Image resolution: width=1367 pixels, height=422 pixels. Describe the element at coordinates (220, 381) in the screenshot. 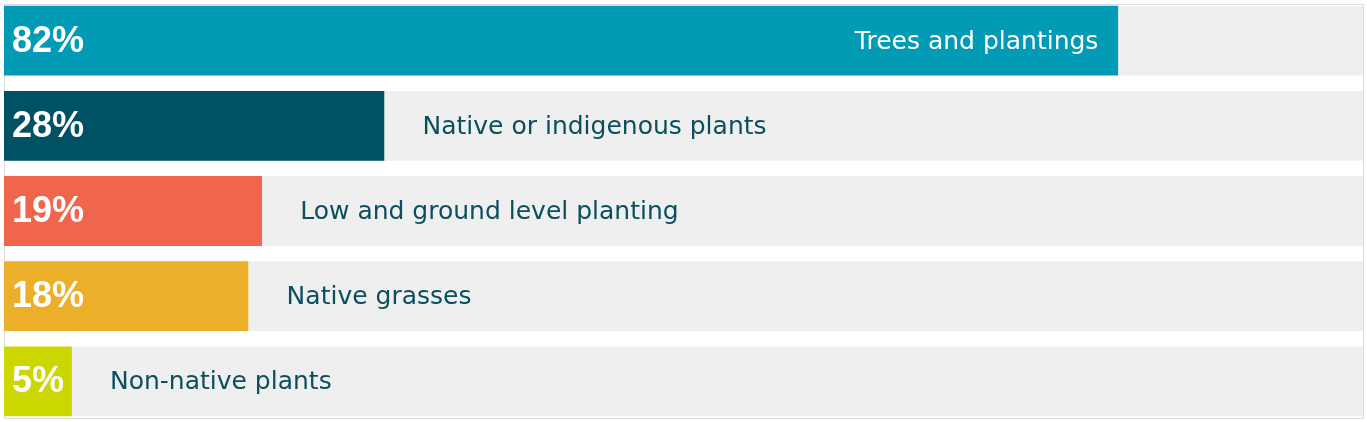

I see `y-tick-label: Non-native plants` at that location.